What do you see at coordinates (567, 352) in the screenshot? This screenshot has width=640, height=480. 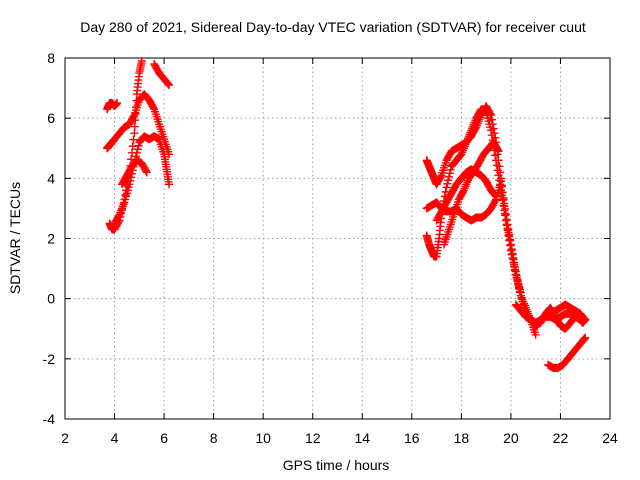 I see `series-track-o` at bounding box center [567, 352].